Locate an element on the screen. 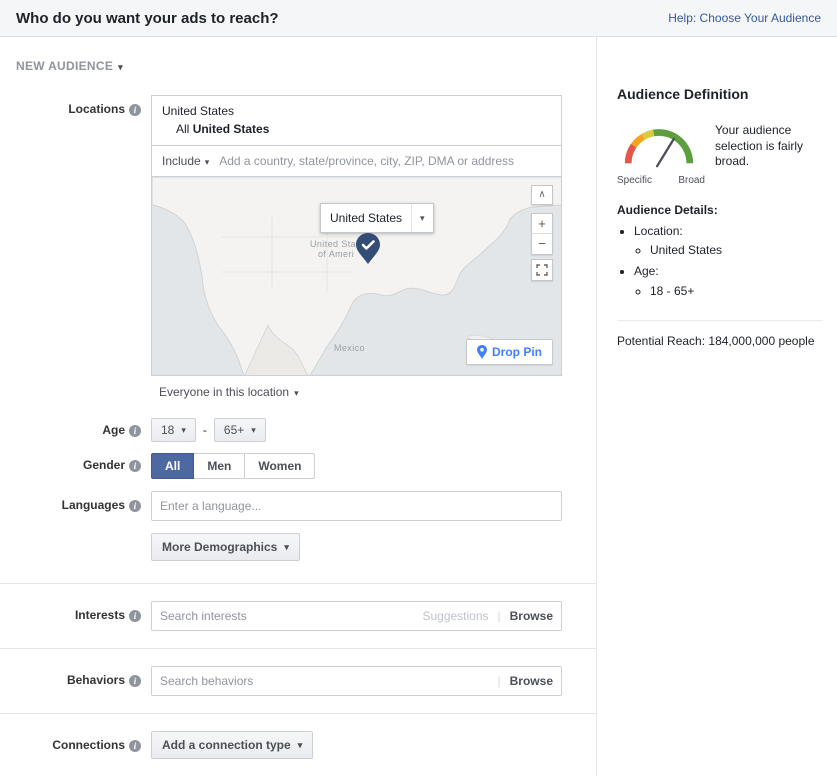  language-input is located at coordinates (356, 506).